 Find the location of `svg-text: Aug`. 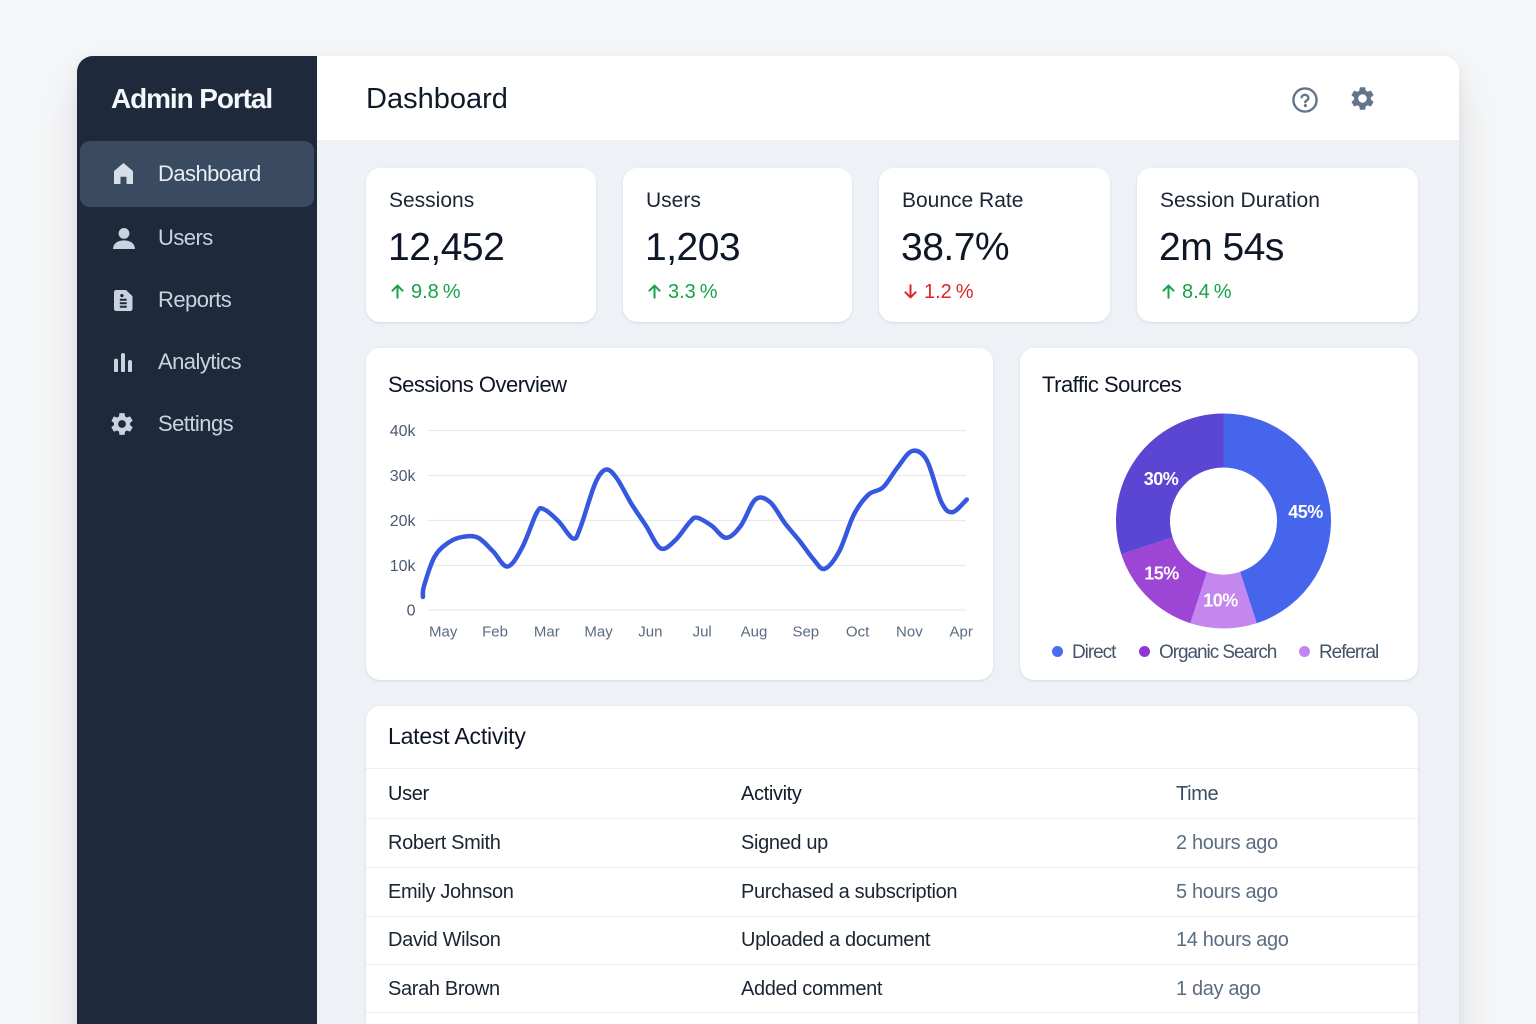

svg-text: Aug is located at coordinates (754, 632).